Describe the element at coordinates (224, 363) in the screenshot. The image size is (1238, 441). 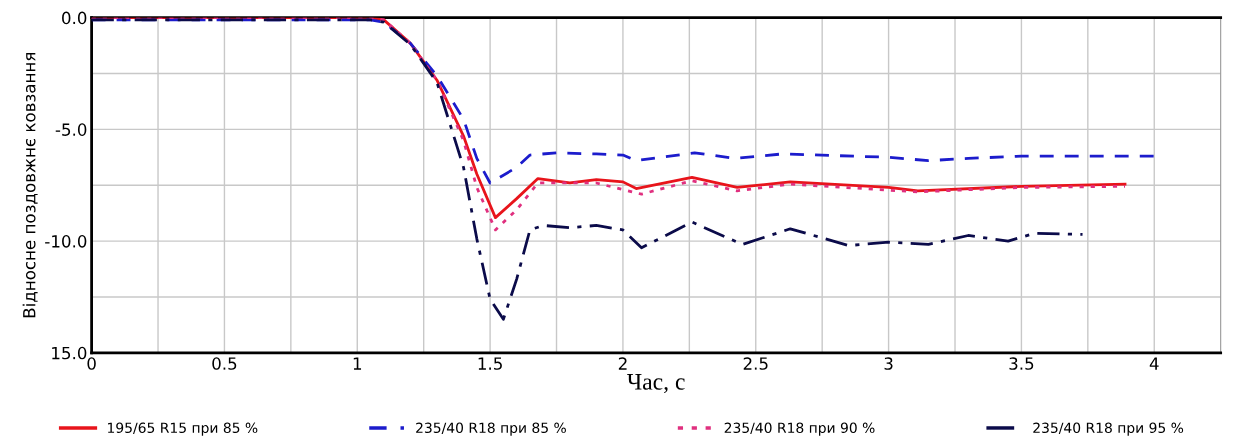
I see `x-tick-label: 0.5` at that location.